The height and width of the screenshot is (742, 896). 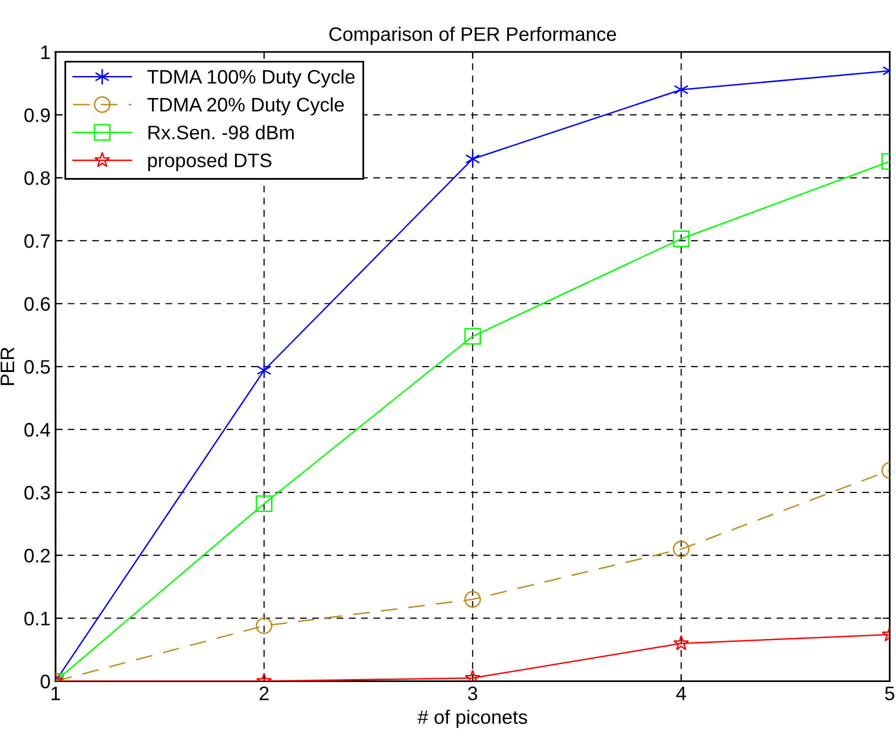 I want to click on x-axis-title: # of piconets, so click(x=473, y=719).